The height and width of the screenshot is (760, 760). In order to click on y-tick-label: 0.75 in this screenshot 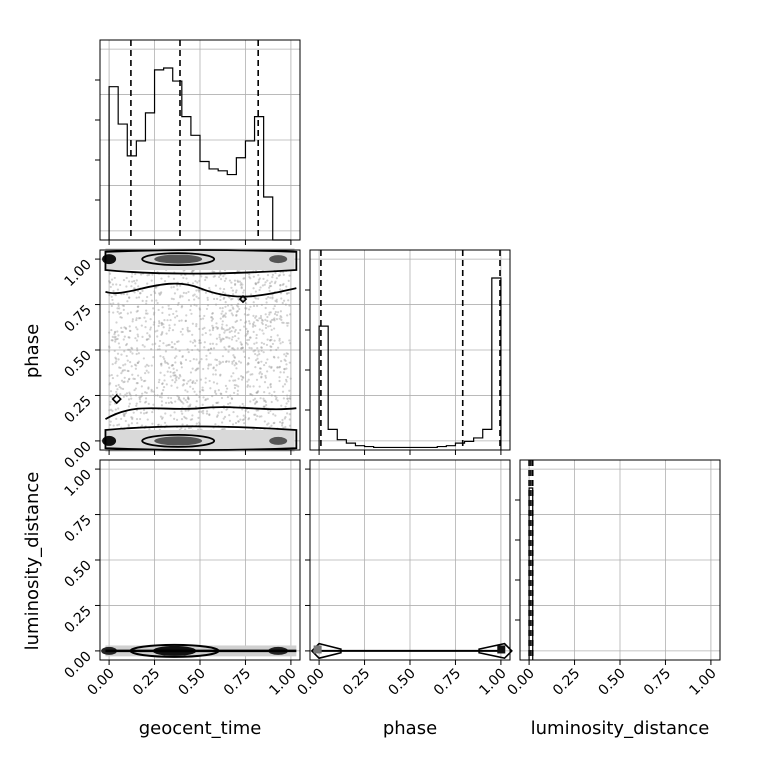, I will do `click(77, 318)`.